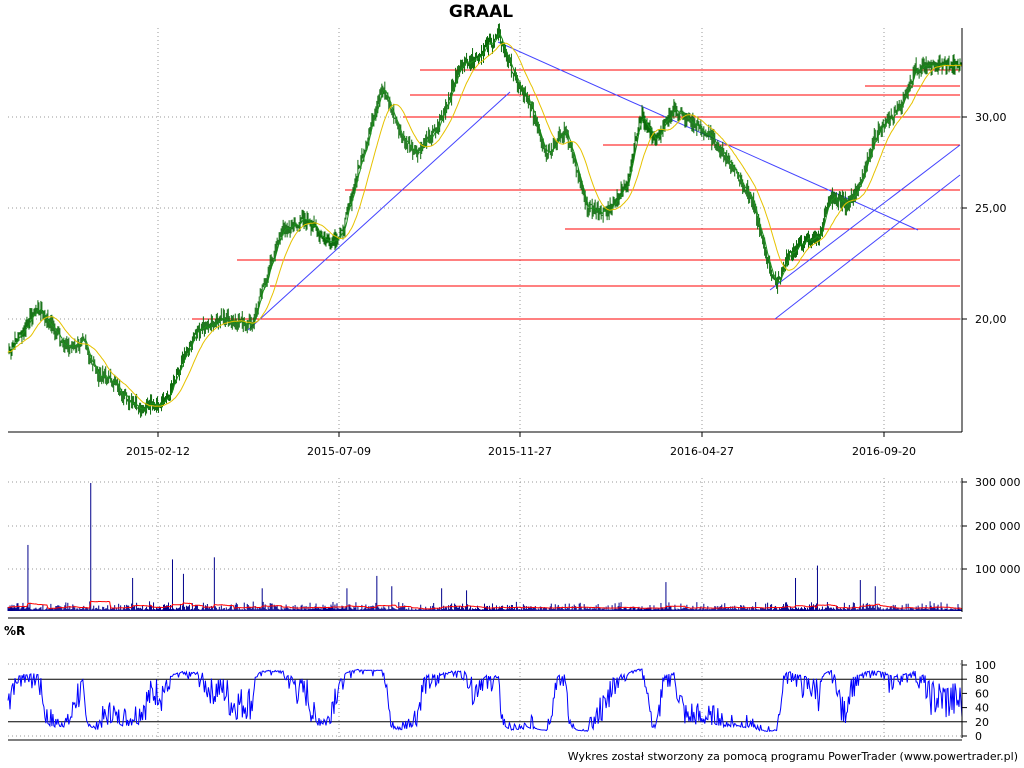  Describe the element at coordinates (982, 722) in the screenshot. I see `wr-tick-label: 20` at that location.